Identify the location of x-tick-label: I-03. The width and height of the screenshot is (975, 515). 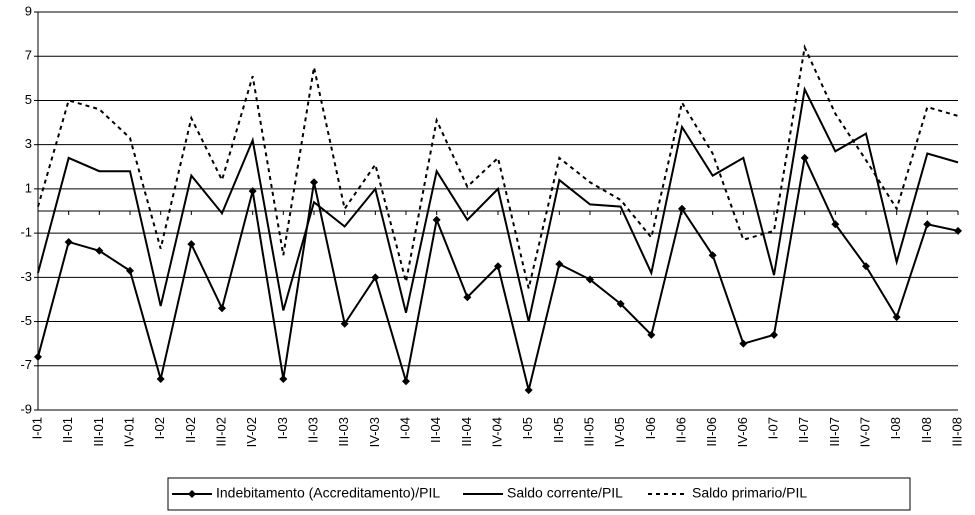
(282, 428).